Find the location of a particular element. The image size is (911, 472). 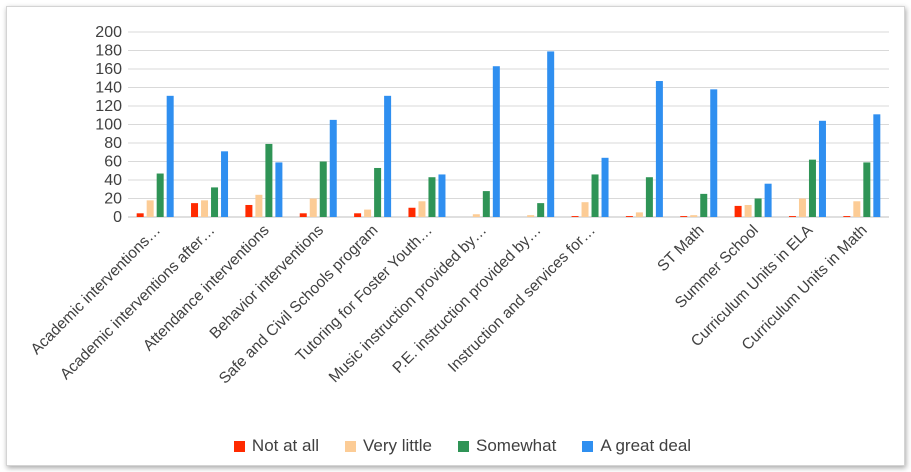

y-tick-label: 200 is located at coordinates (108, 32).